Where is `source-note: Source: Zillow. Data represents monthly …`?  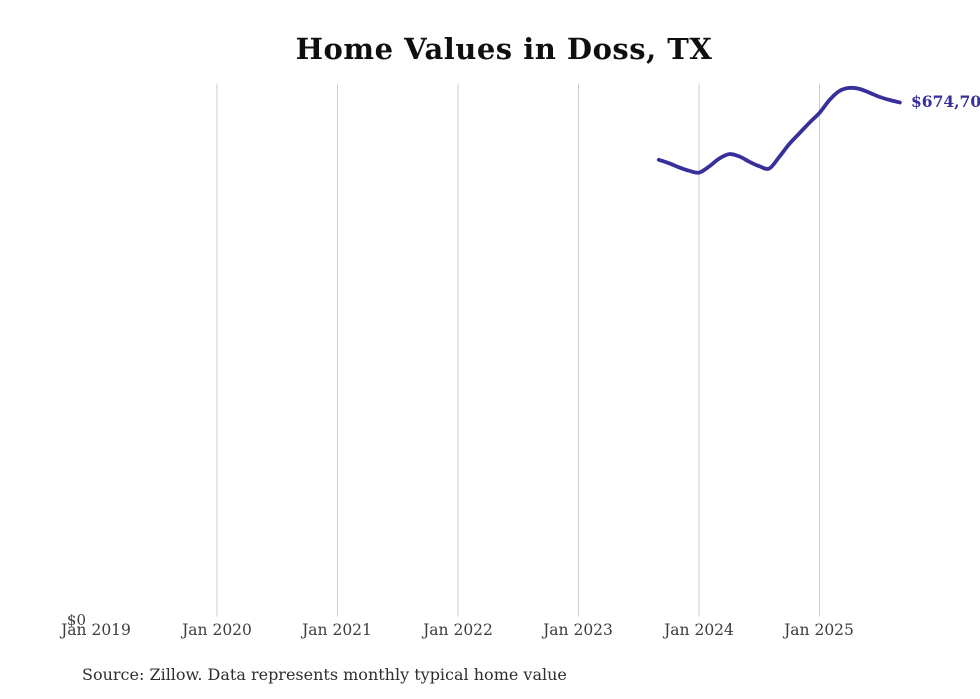
source-note: Source: Zillow. Data represents monthly … is located at coordinates (324, 674).